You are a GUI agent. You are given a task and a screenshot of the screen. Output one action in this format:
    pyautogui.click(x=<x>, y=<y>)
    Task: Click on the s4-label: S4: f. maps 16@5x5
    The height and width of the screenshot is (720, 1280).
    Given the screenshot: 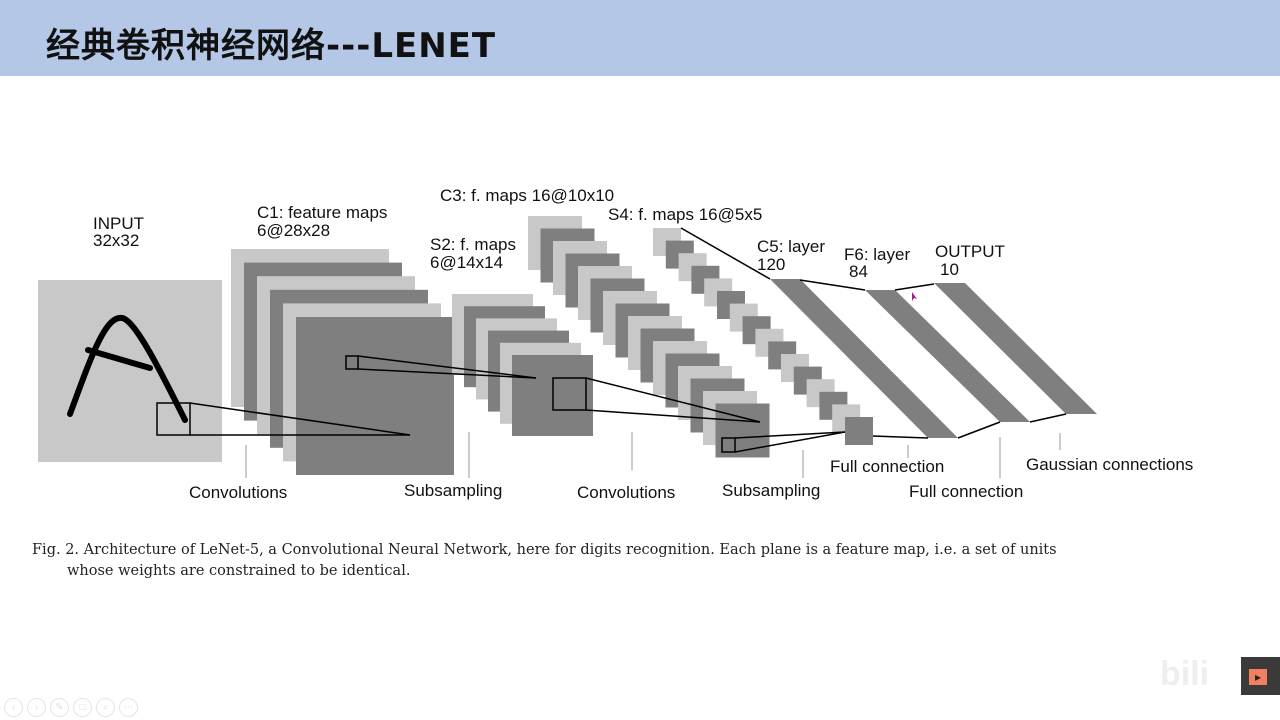 What is the action you would take?
    pyautogui.click(x=685, y=214)
    